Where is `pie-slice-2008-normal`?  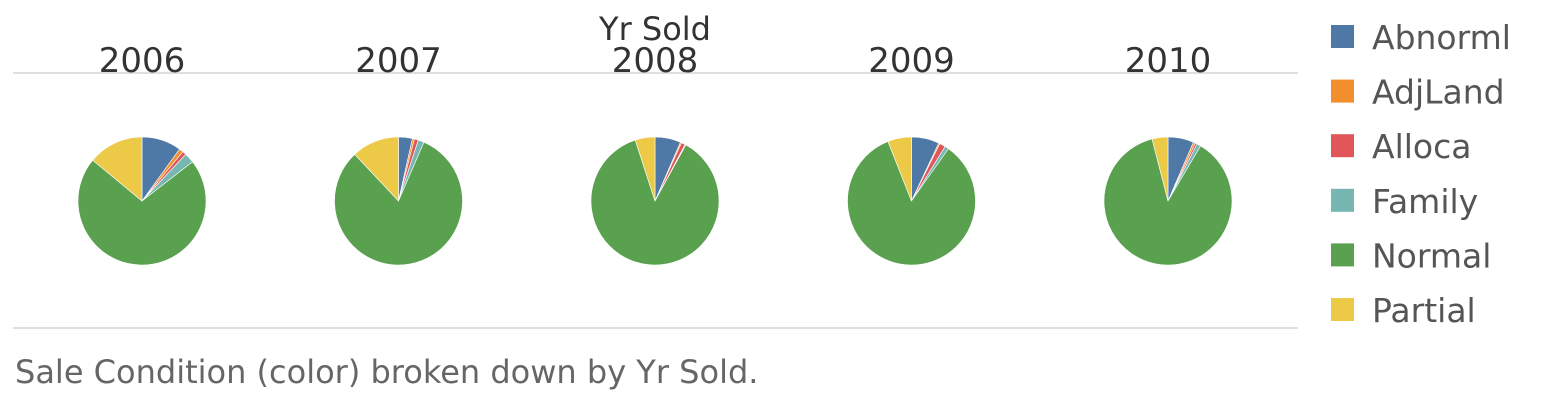 pie-slice-2008-normal is located at coordinates (655, 202).